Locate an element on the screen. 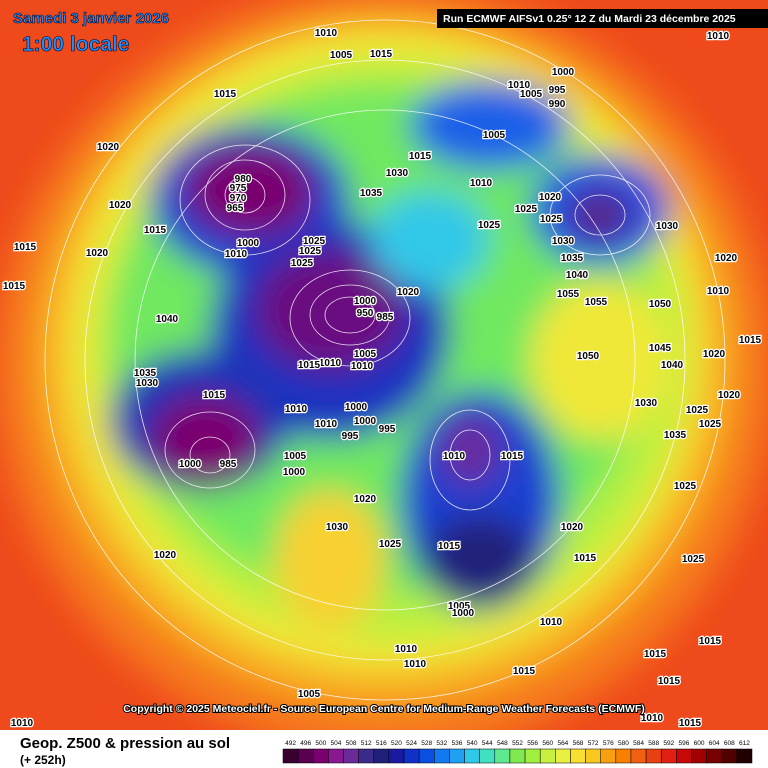 The image size is (768, 768). isobar-label: 1045 is located at coordinates (660, 348).